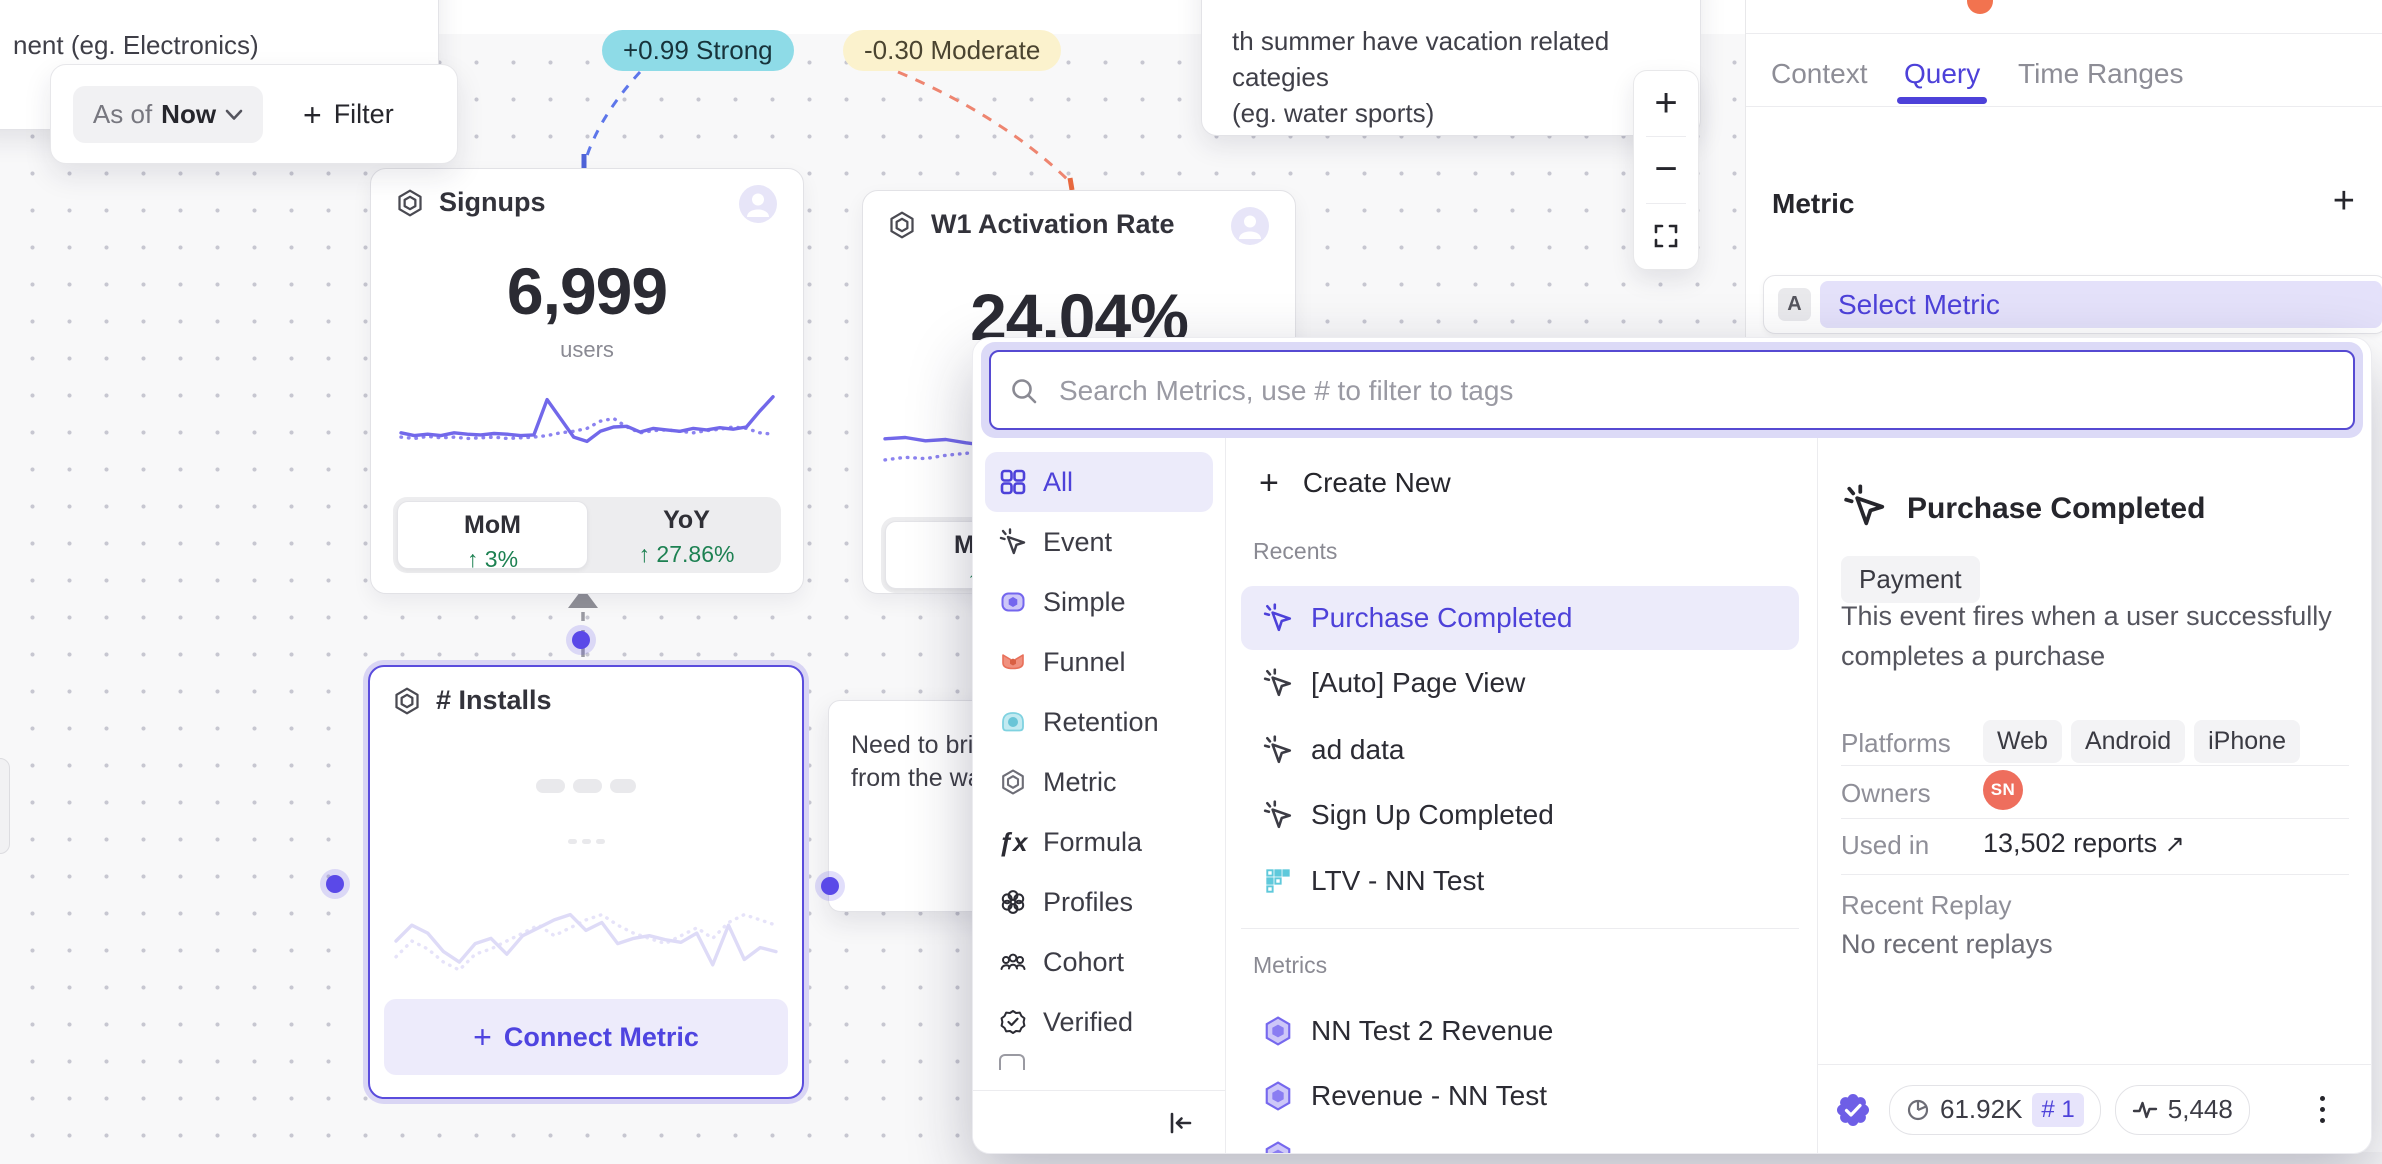 Image resolution: width=2382 pixels, height=1164 pixels. I want to click on zoom-out-button: −, so click(1666, 169).